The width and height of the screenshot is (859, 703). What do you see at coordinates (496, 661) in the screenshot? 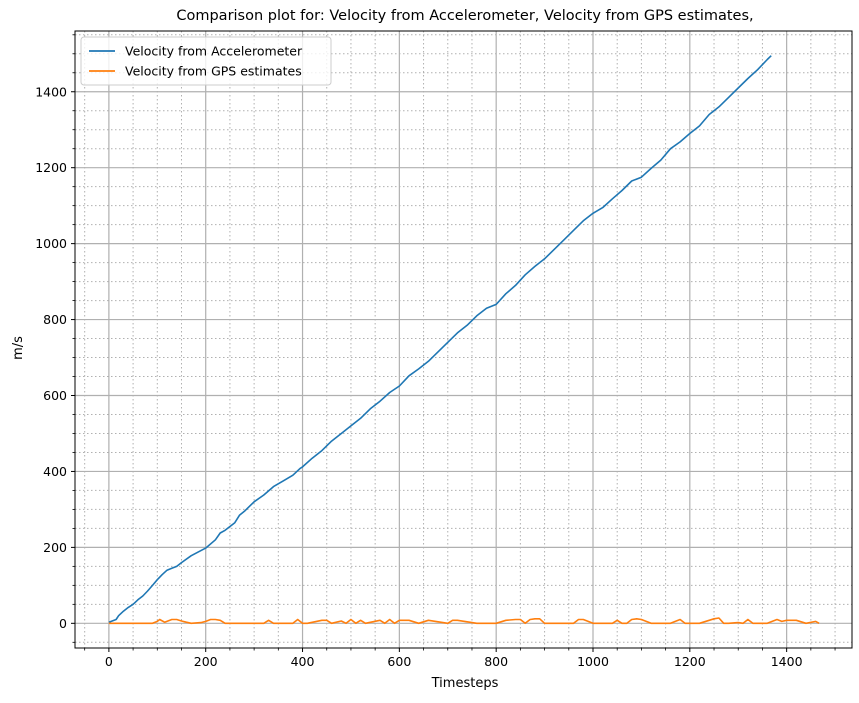
I see `x-tick-label: 800` at bounding box center [496, 661].